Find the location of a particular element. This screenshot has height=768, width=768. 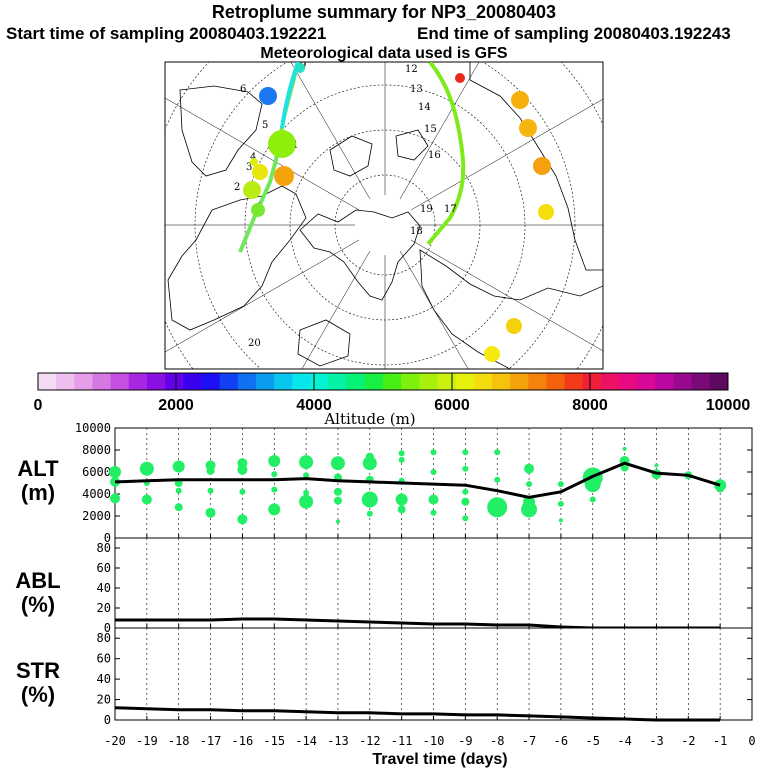

panel-unit-label: (m) is located at coordinates (38, 492).